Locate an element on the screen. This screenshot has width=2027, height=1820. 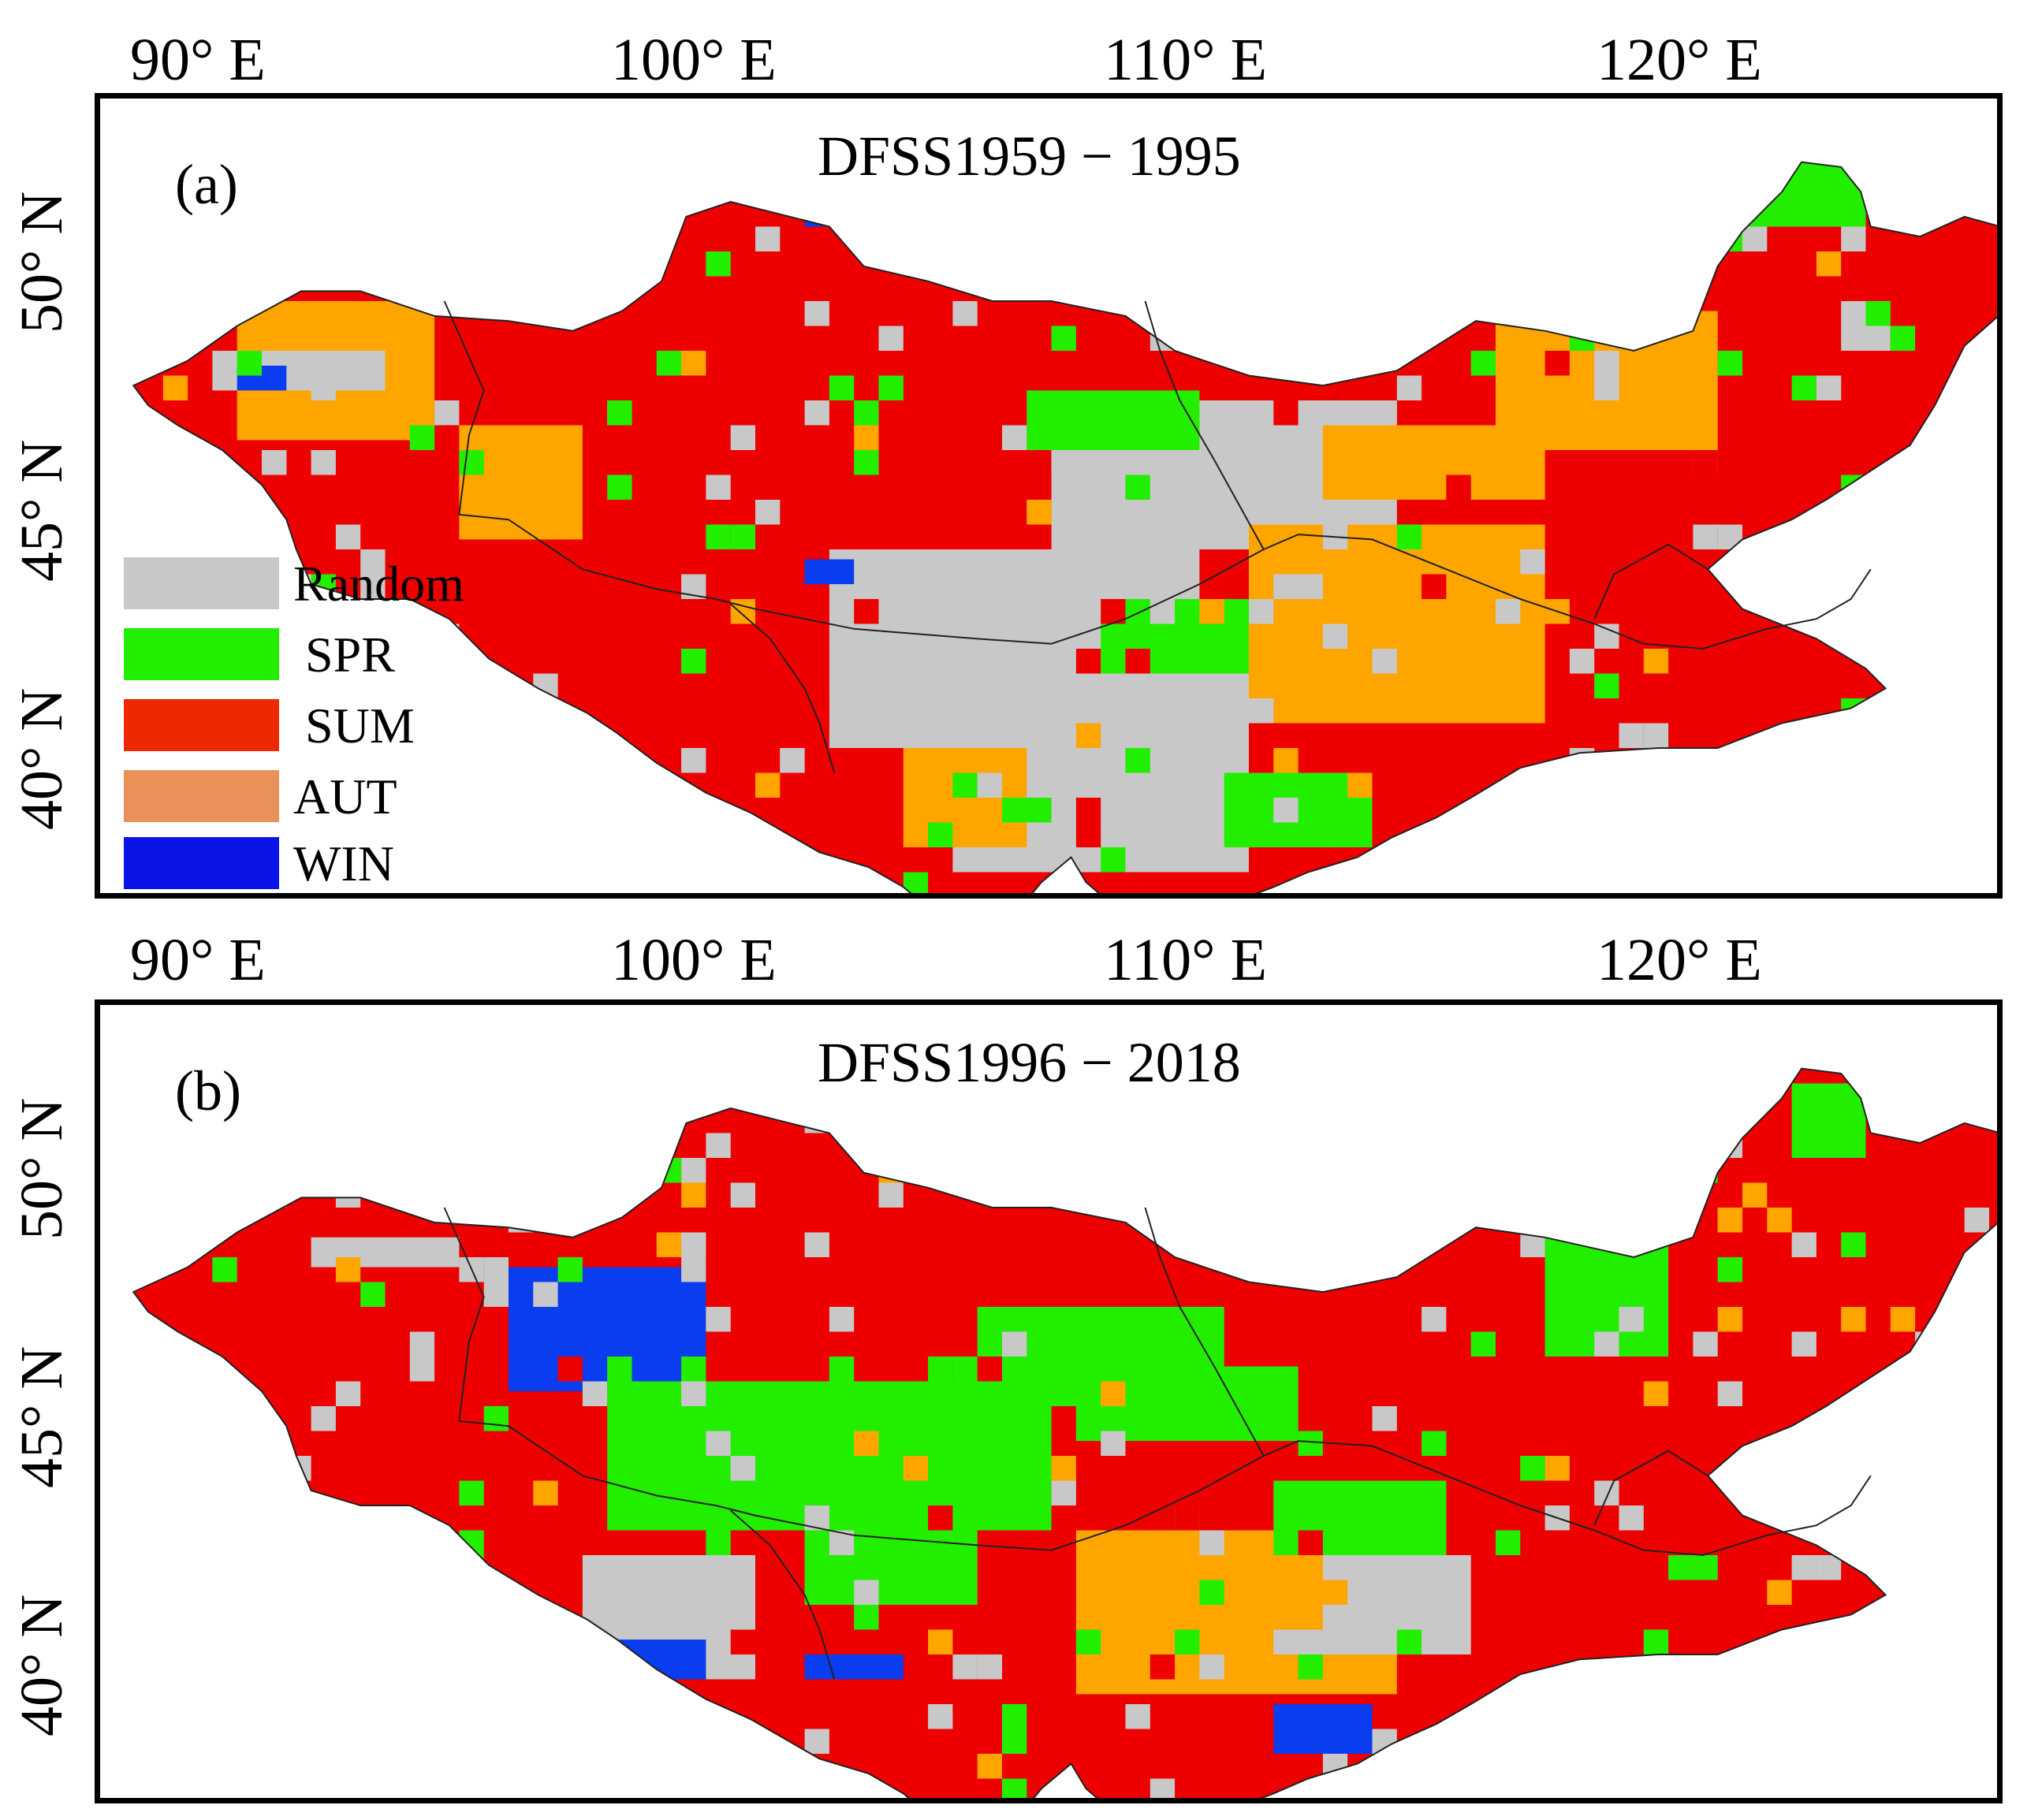
legend-item-win: WIN is located at coordinates (298, 863).